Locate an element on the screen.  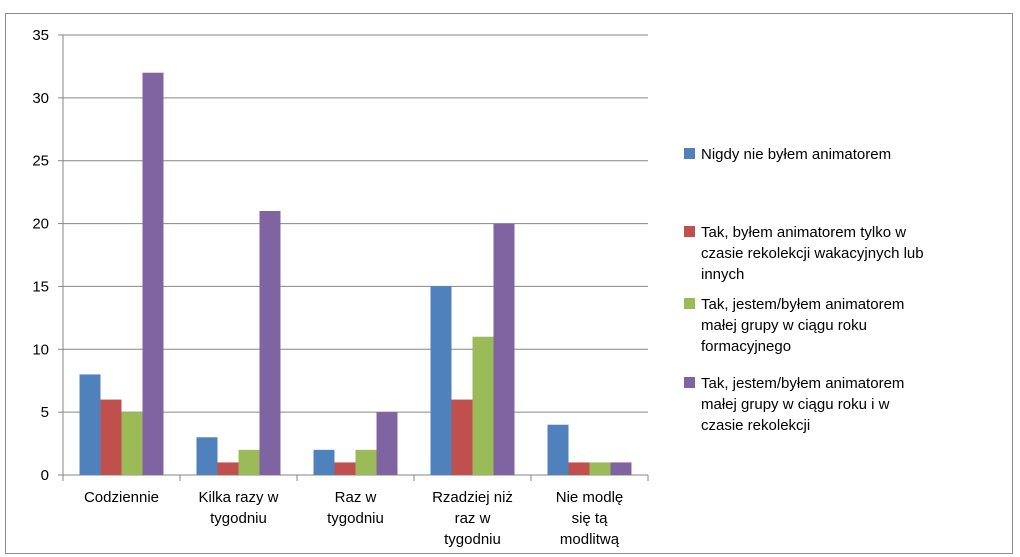
legend-label: formacyjnego is located at coordinates (746, 346).